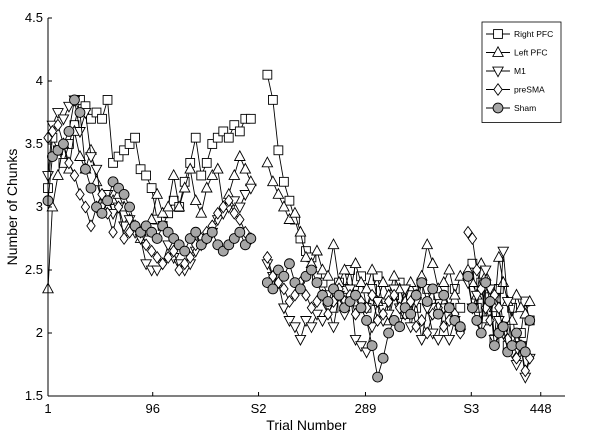 The height and width of the screenshot is (438, 600). Describe the element at coordinates (306, 425) in the screenshot. I see `x-axis-title: Trial Number` at that location.